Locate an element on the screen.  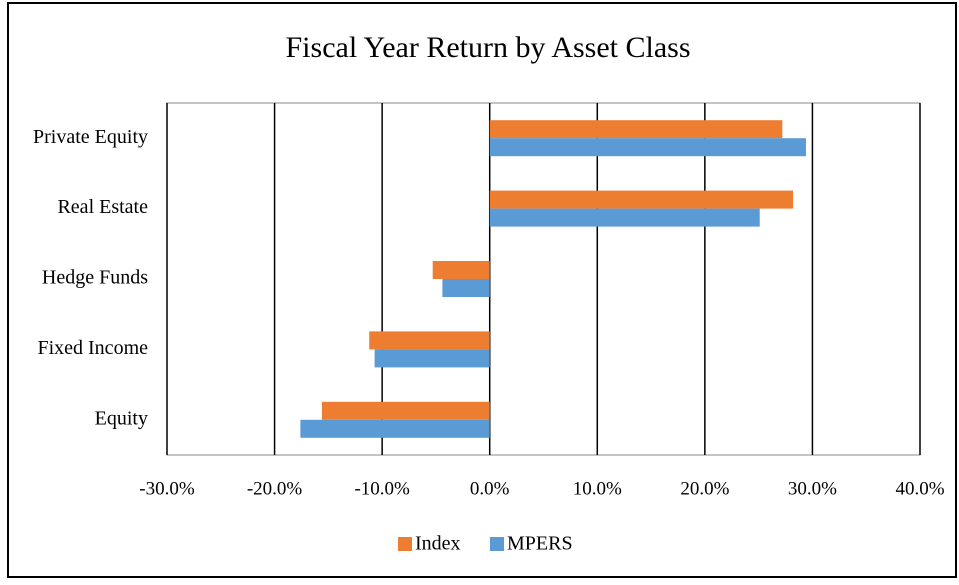
y-tick-label: Real Estate is located at coordinates (102, 207).